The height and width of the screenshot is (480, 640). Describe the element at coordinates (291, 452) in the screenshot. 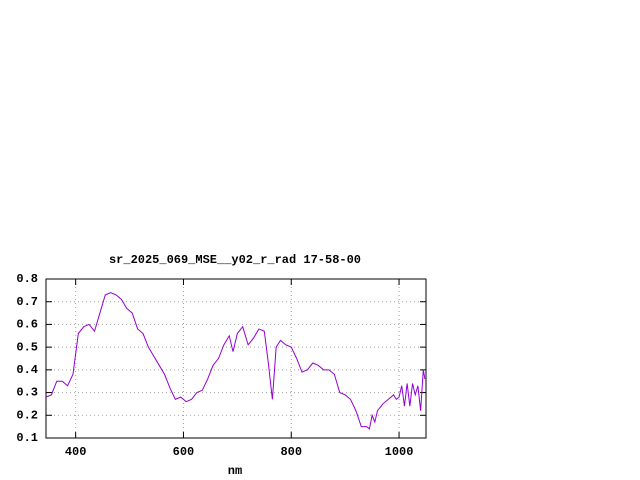

I see `x-tick-label: 800` at that location.